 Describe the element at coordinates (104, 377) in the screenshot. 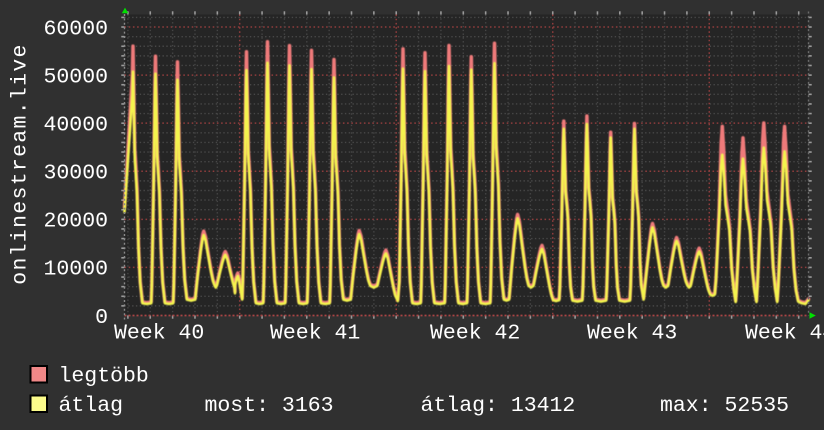

I see `svg-text: legtöbb` at that location.